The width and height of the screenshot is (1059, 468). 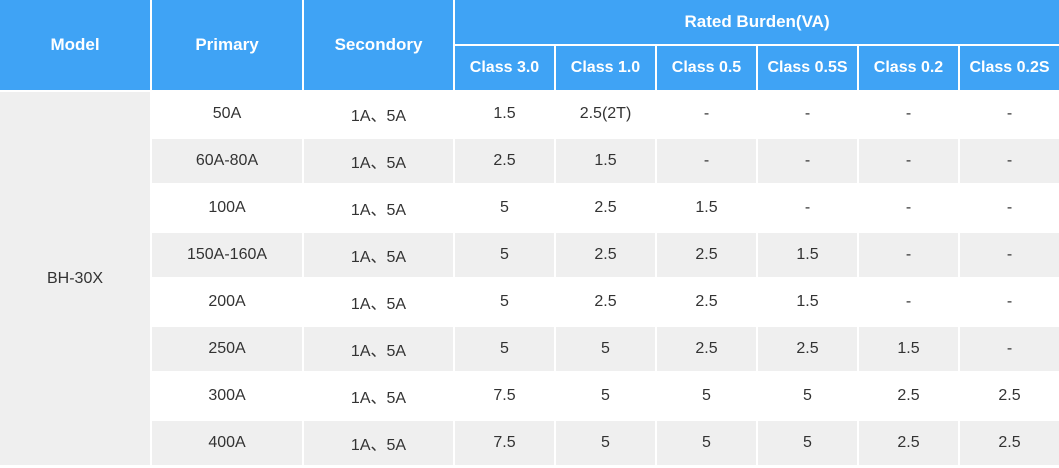 I want to click on header-primary: Primary, so click(x=227, y=46).